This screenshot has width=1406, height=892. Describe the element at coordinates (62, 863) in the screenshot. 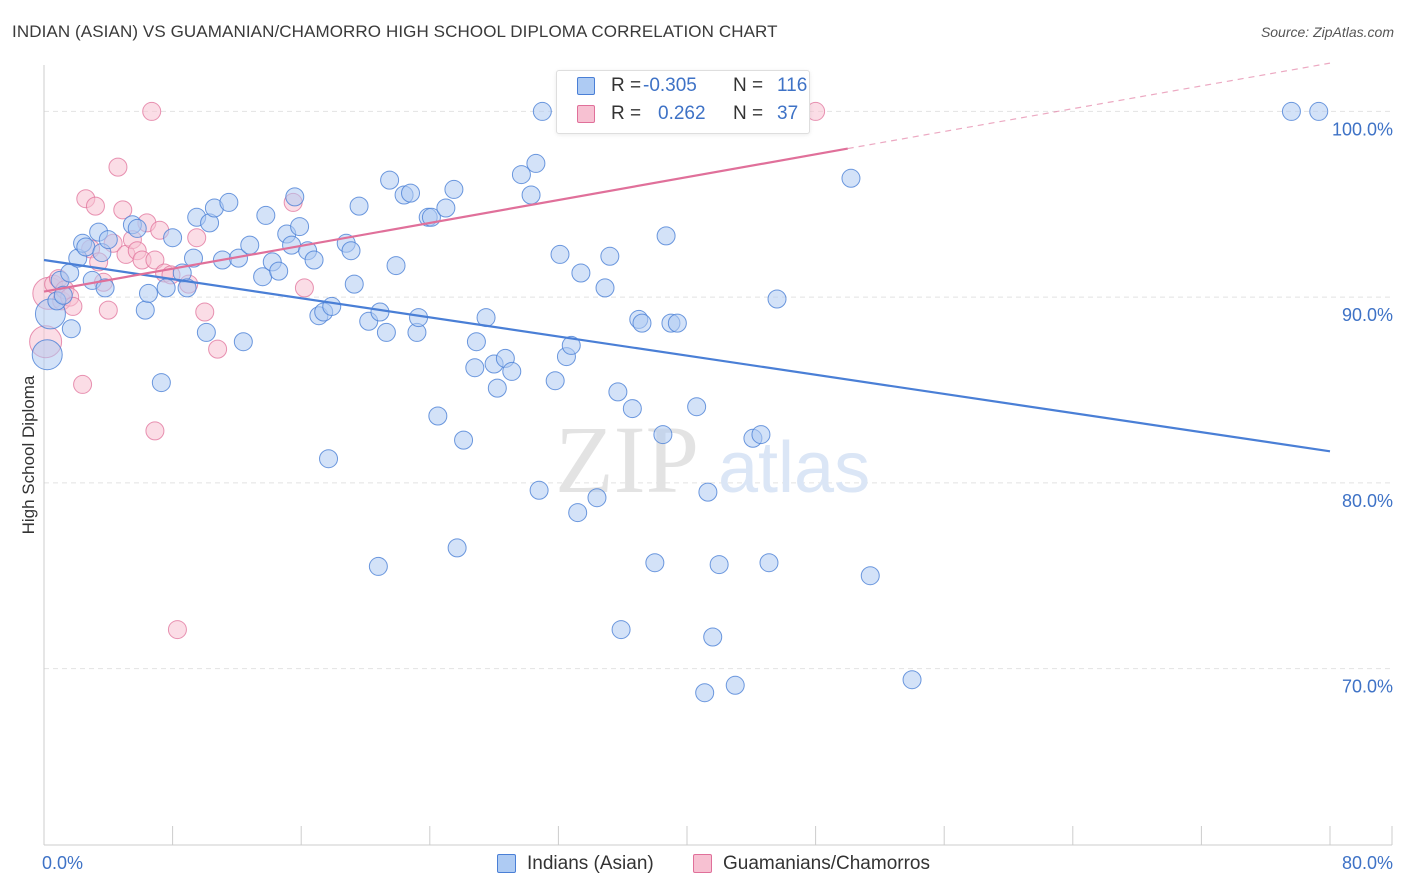

I see `x-tick-label: 0.0%` at that location.